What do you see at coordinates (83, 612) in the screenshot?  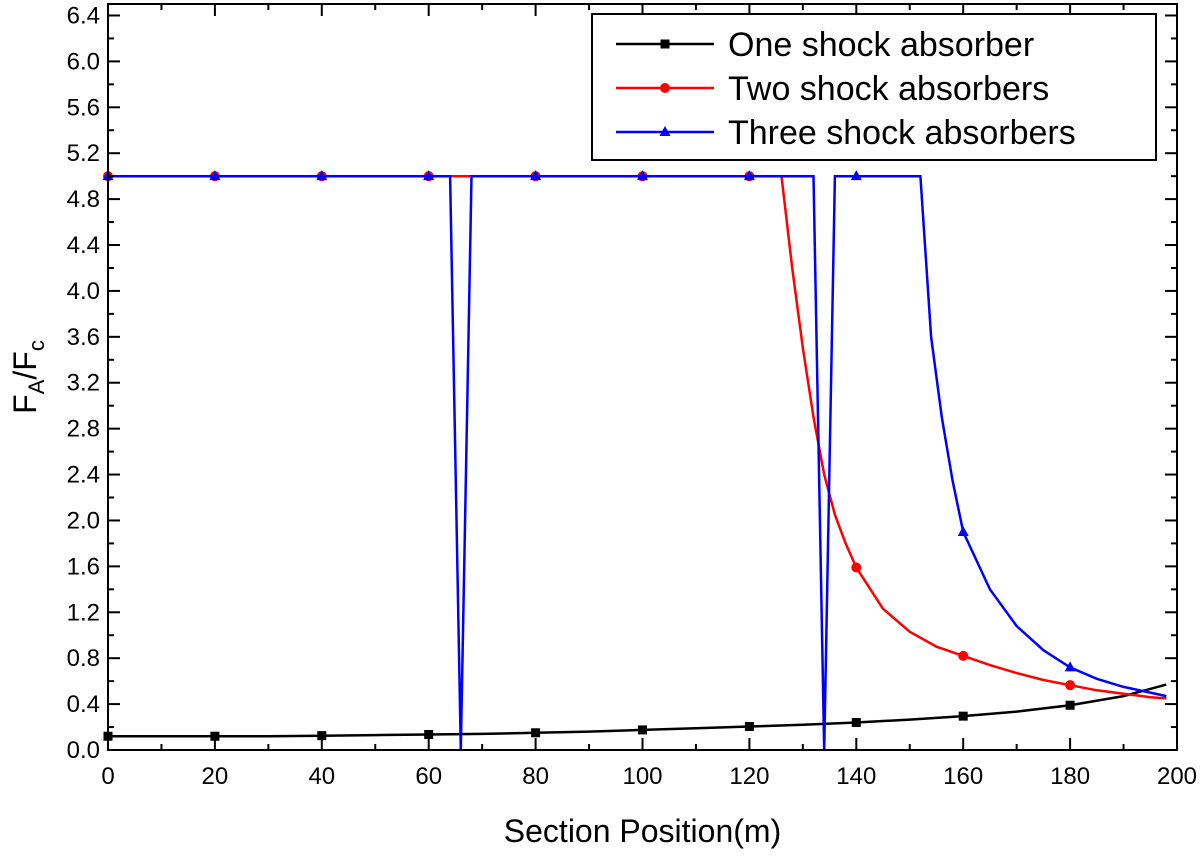 I see `y-tick-label: 1.2` at bounding box center [83, 612].